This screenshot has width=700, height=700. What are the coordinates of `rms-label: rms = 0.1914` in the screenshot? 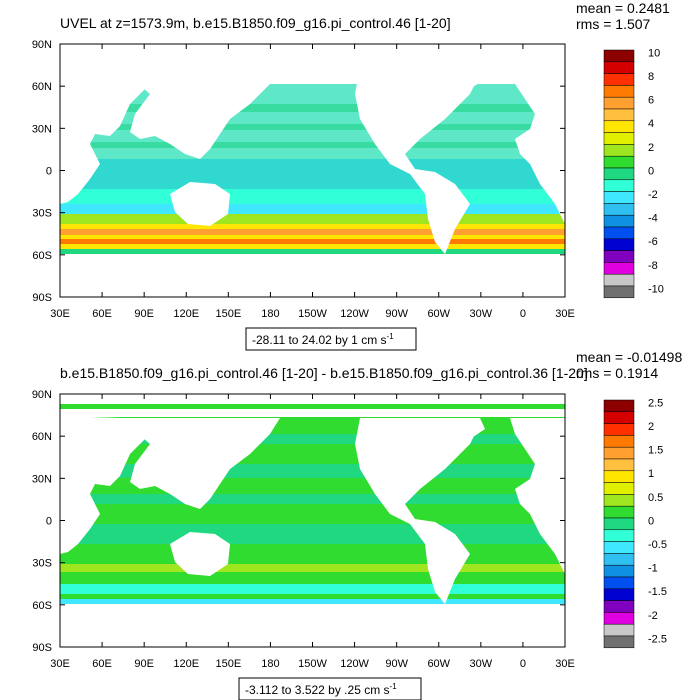 It's located at (617, 373).